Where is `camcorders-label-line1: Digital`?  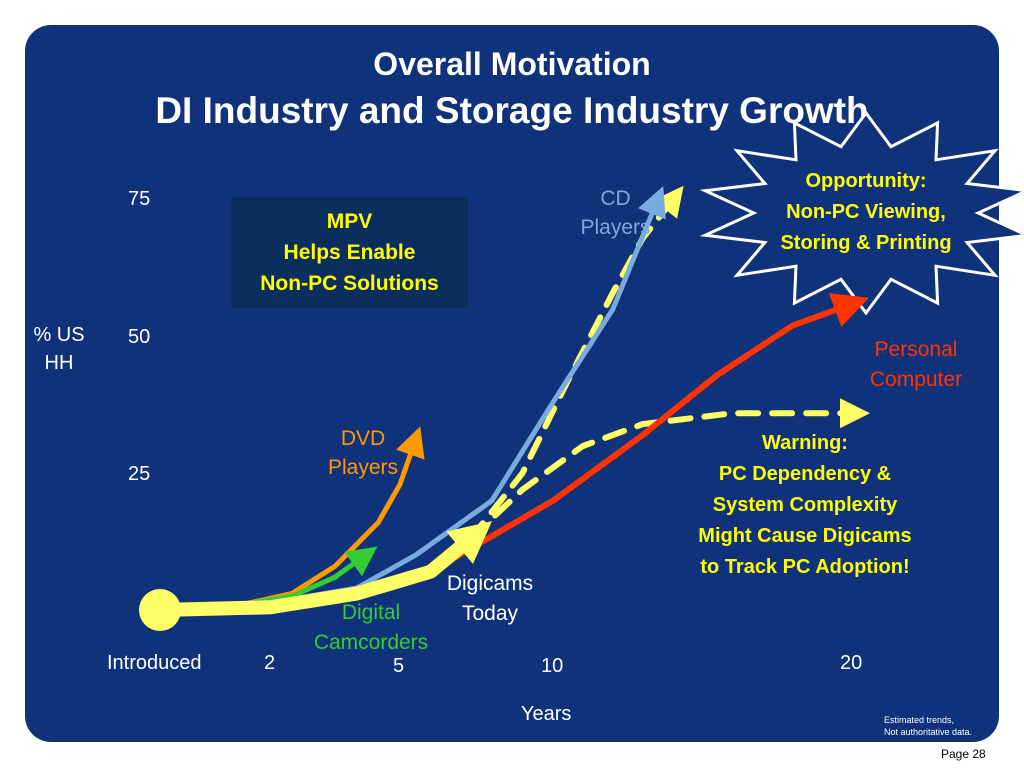 camcorders-label-line1: Digital is located at coordinates (371, 612).